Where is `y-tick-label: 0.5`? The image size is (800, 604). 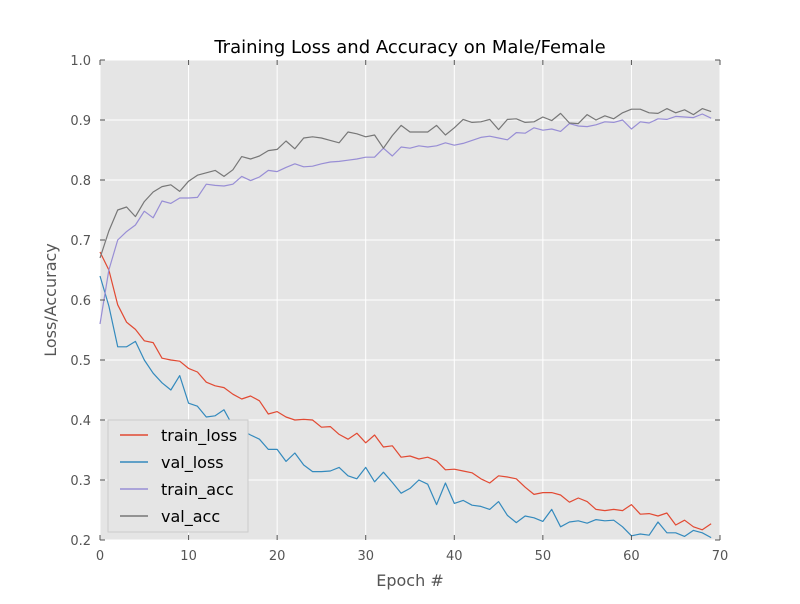
y-tick-label: 0.5 is located at coordinates (80, 361).